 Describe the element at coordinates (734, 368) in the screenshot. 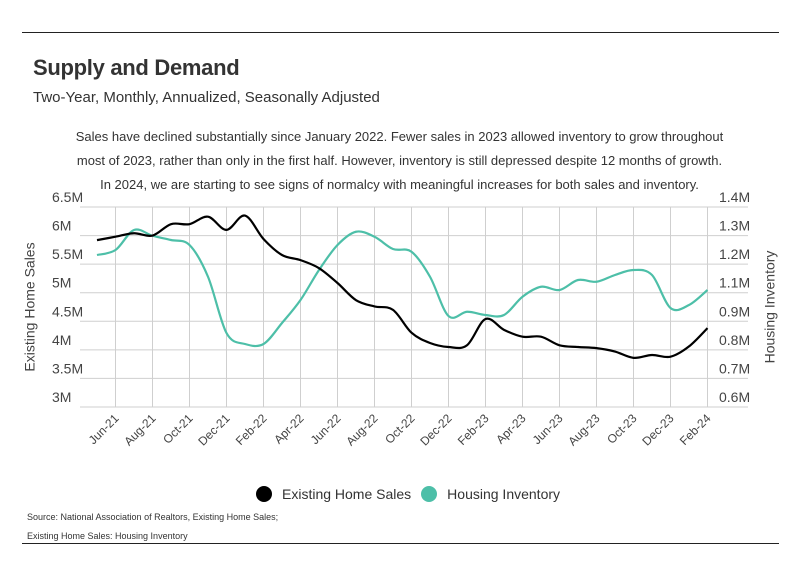

I see `y2-tick-label: 0.7M` at that location.